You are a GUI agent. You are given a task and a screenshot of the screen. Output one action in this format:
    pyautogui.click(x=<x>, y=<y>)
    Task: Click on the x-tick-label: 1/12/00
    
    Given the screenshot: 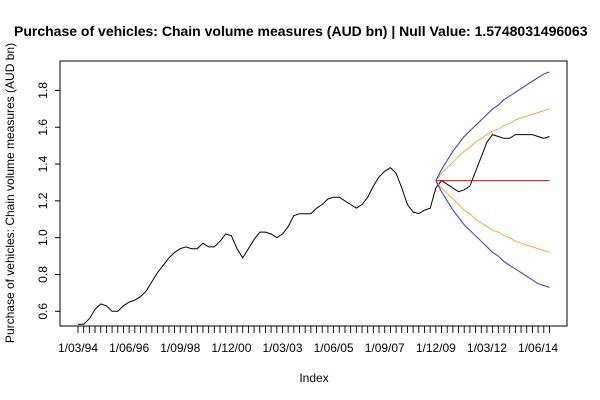 What is the action you would take?
    pyautogui.click(x=231, y=348)
    